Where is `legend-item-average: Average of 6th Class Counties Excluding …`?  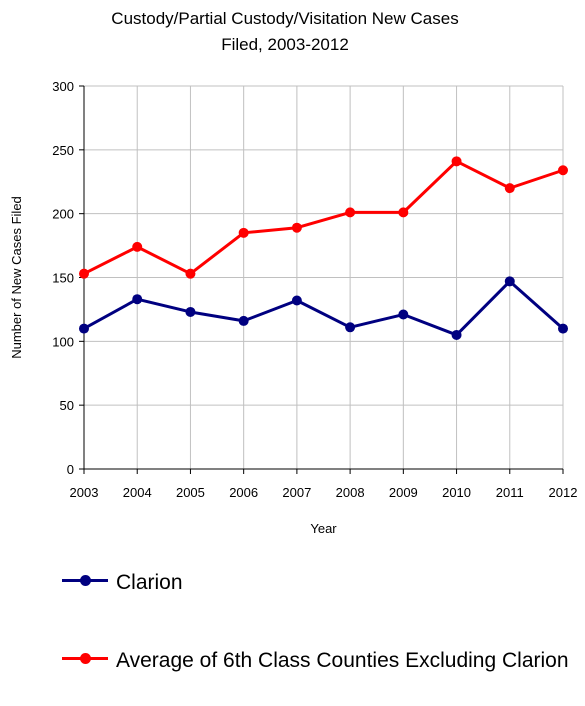
legend-item-average: Average of 6th Class Counties Excluding … is located at coordinates (319, 660).